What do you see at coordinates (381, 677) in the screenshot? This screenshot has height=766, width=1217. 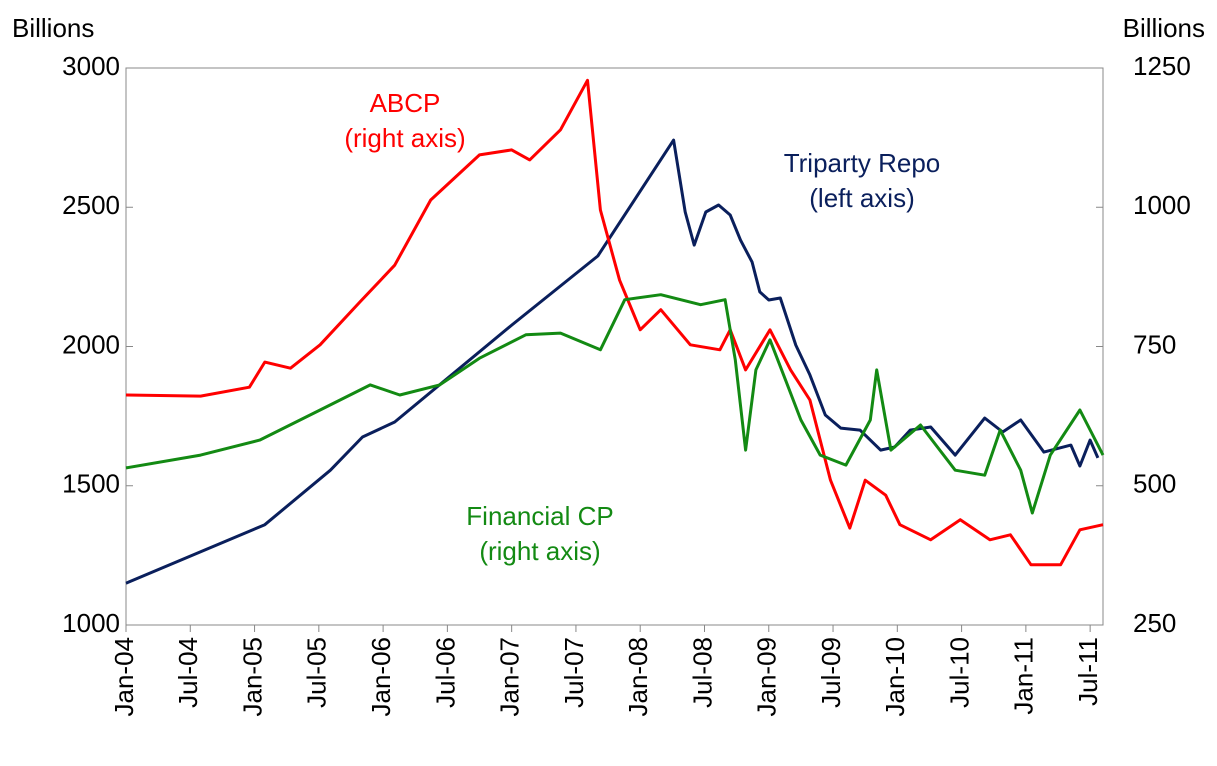 I see `x-tick-label: Jan-06` at bounding box center [381, 677].